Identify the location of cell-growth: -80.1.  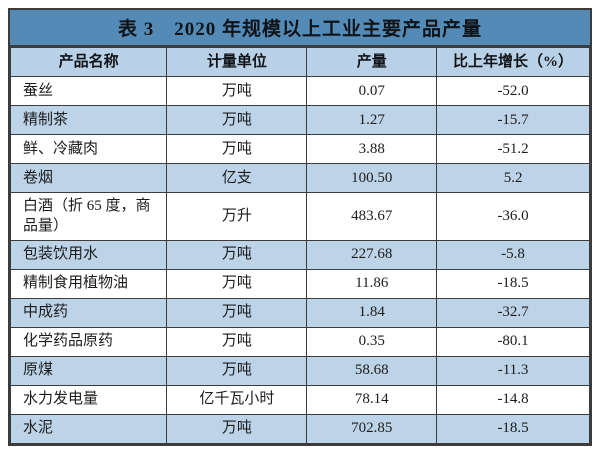
(513, 341).